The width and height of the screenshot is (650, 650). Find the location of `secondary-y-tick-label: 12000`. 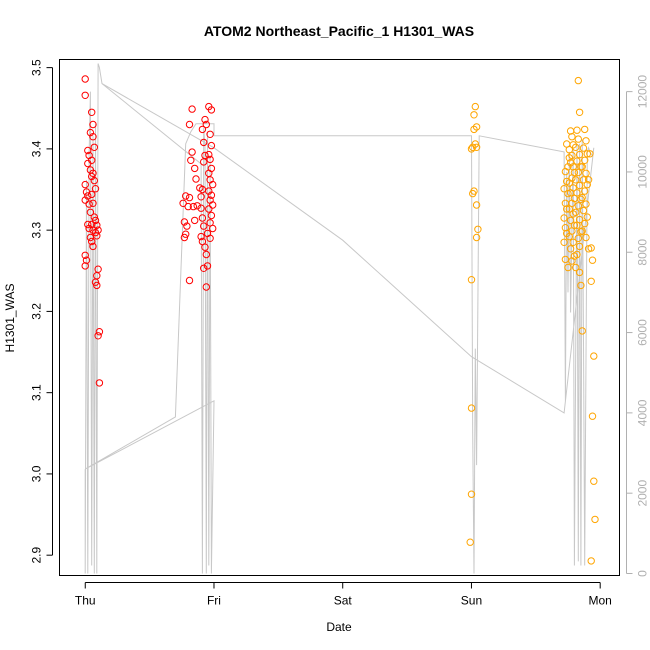

secondary-y-tick-label: 12000 is located at coordinates (643, 92).